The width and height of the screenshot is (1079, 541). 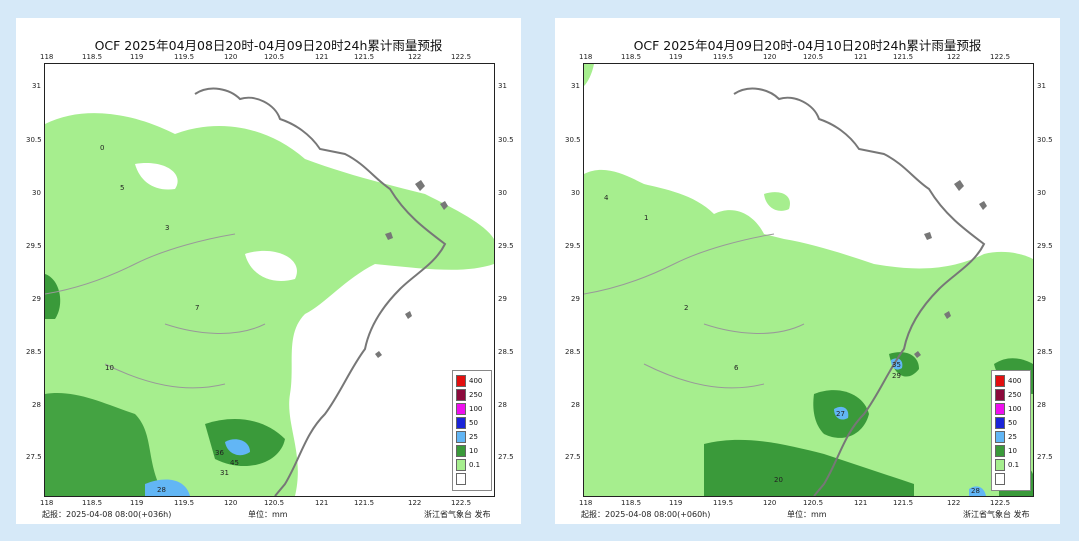 What do you see at coordinates (646, 218) in the screenshot?
I see `grid-value: 1` at bounding box center [646, 218].